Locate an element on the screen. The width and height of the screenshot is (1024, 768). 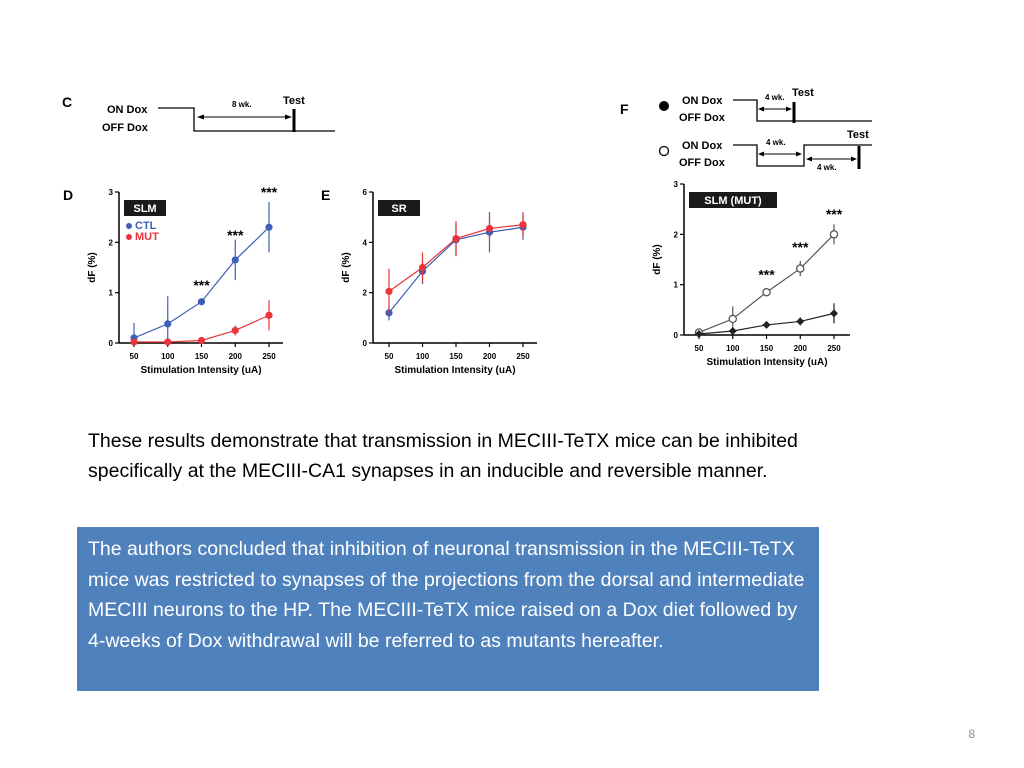
legend-label: MUT is located at coordinates (147, 237).